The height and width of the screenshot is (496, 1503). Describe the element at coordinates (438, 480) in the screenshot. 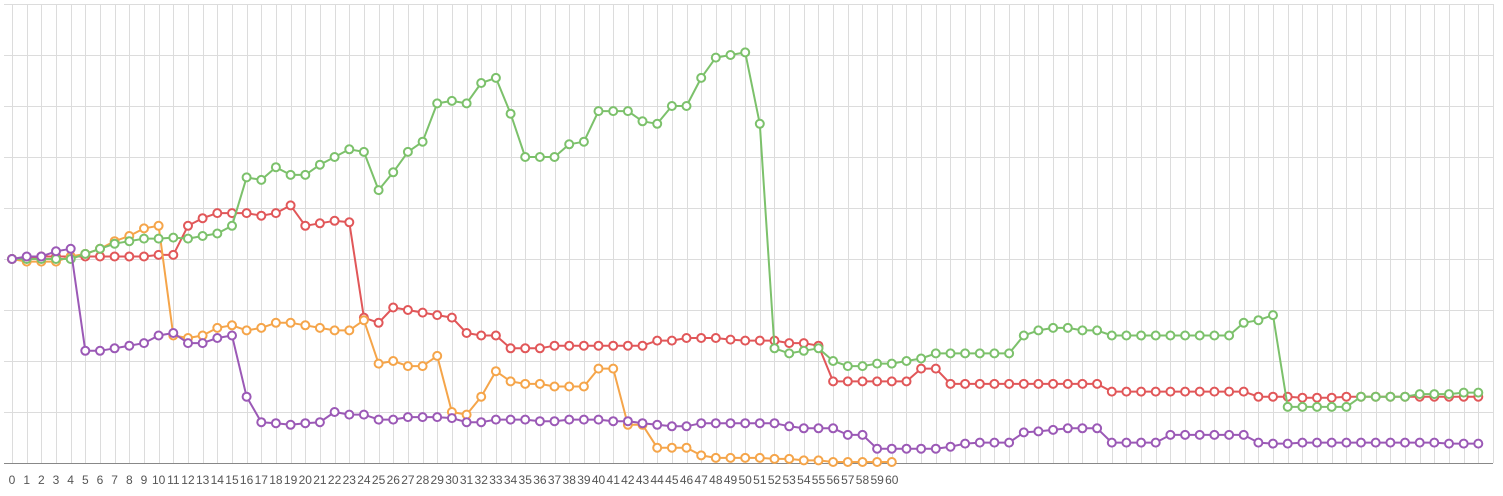

I see `x-tick-label: 29` at that location.